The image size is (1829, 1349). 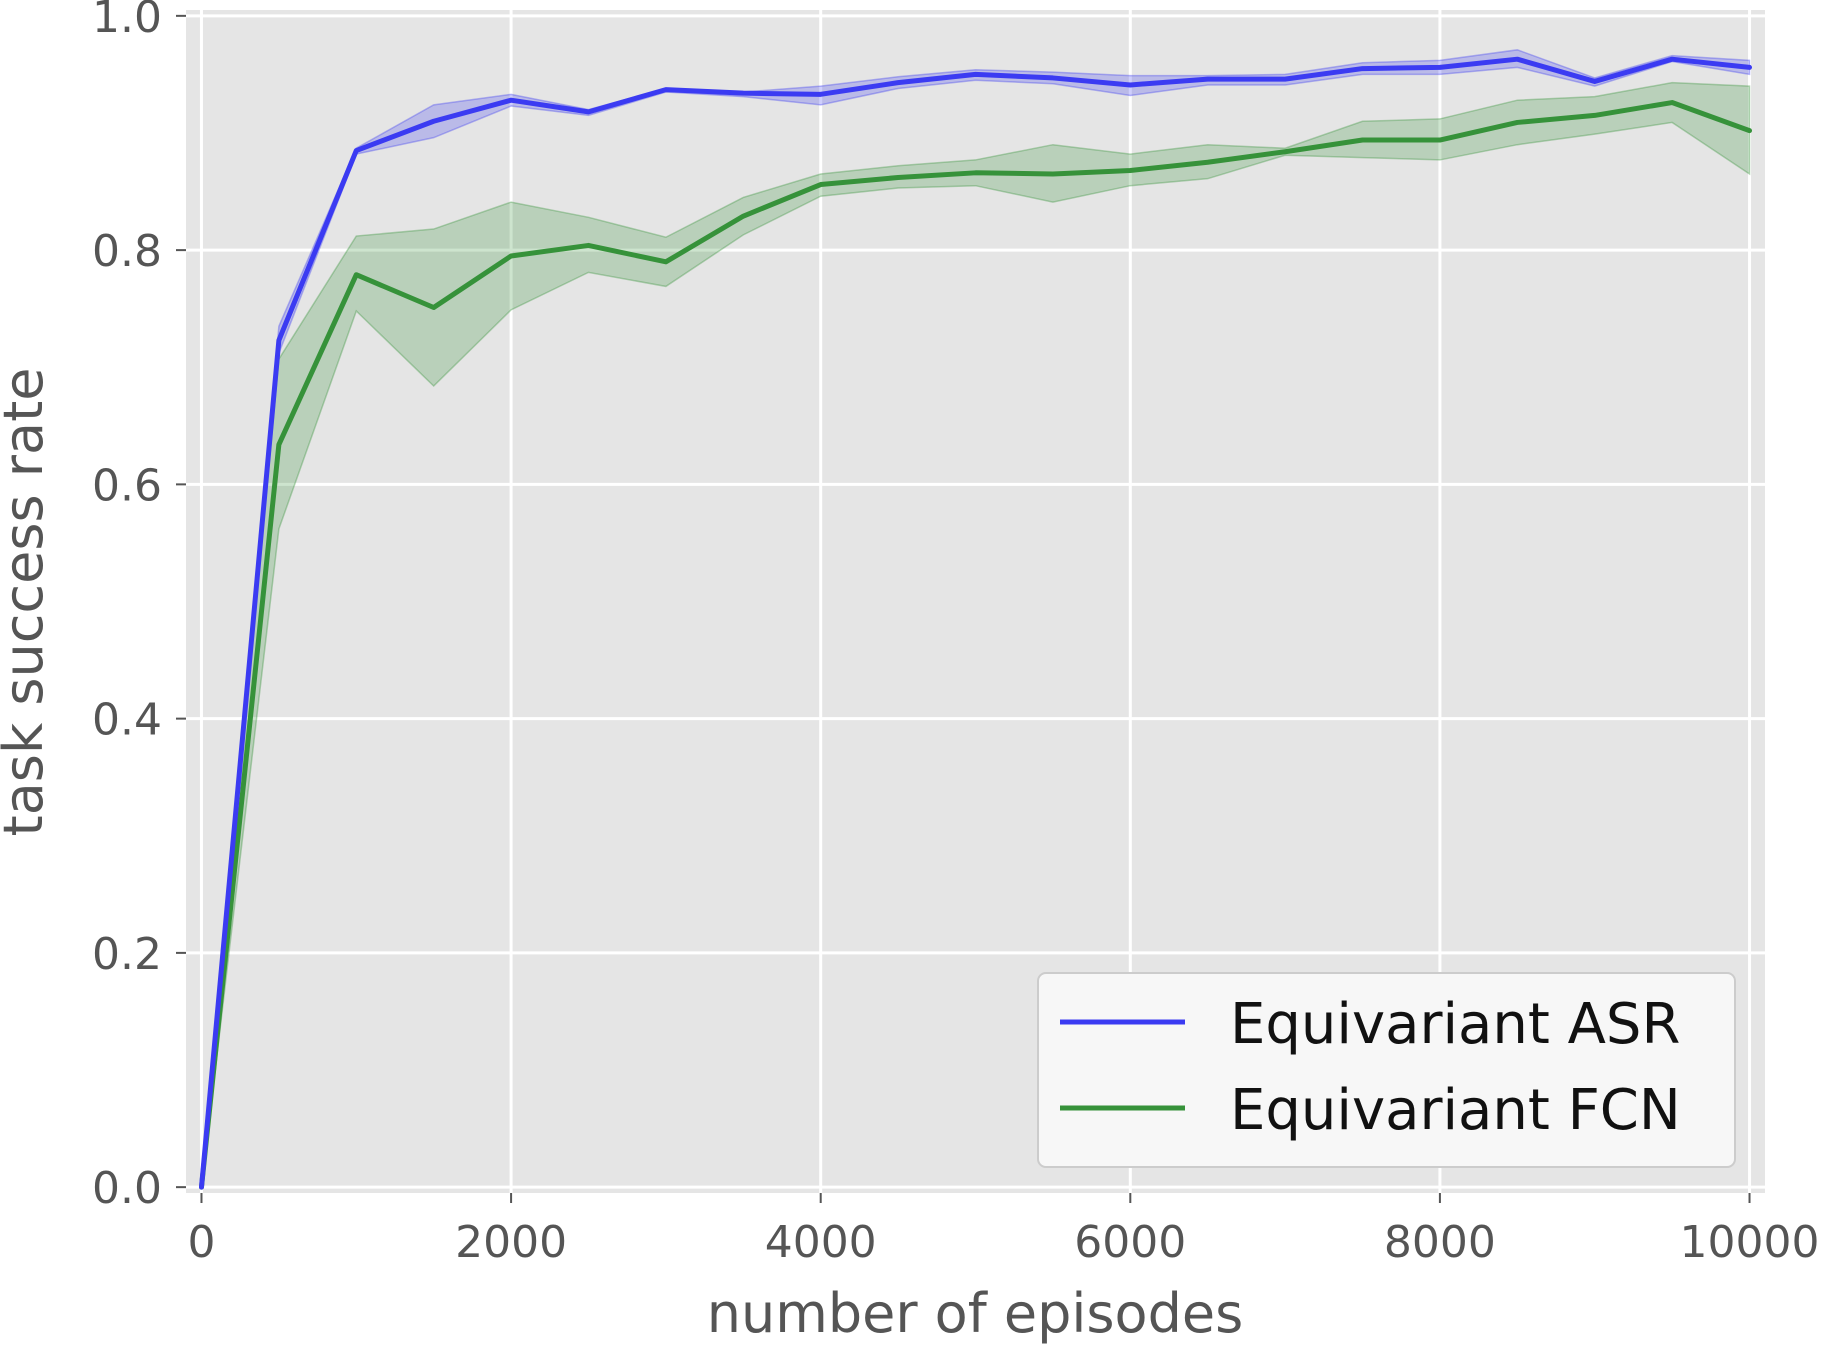 I want to click on x-axis: 0 2000 4000 6000 8000 10000, so click(x=1003, y=1230).